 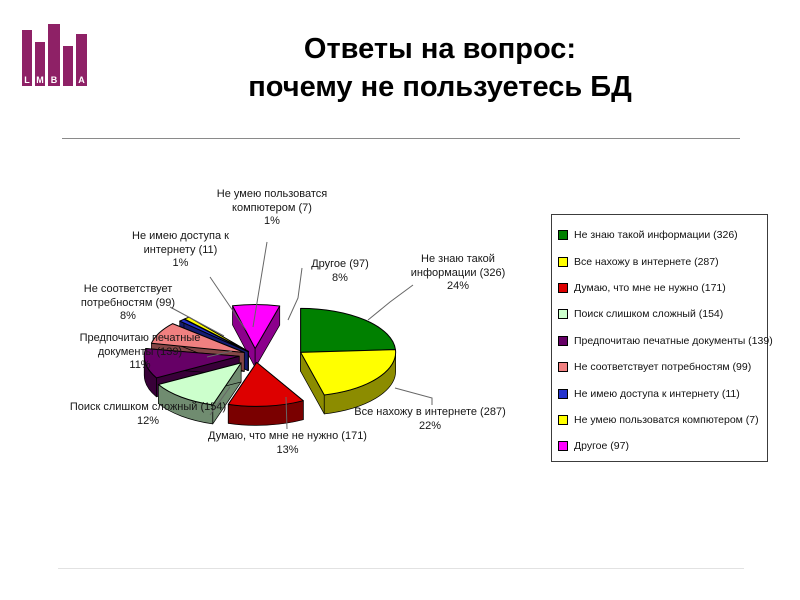 I want to click on legend-label: Другое (97), so click(x=601, y=446).